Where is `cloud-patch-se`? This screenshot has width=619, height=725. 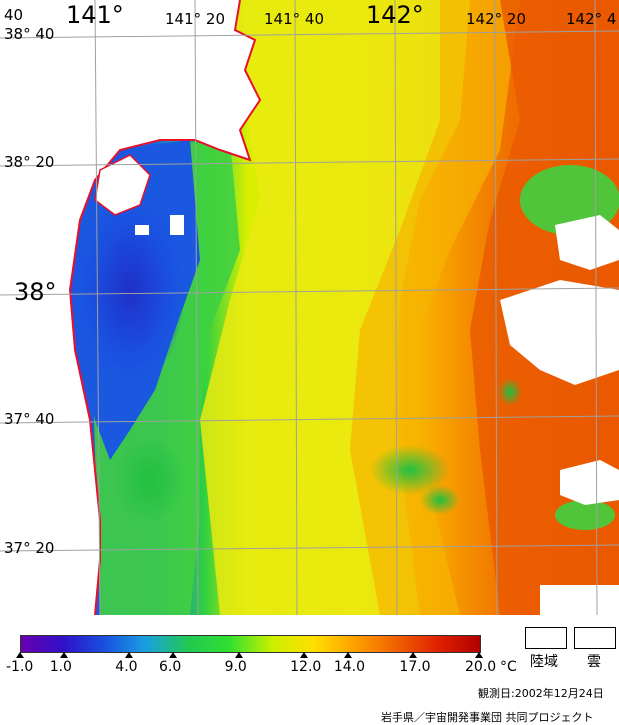 cloud-patch-se is located at coordinates (589, 482).